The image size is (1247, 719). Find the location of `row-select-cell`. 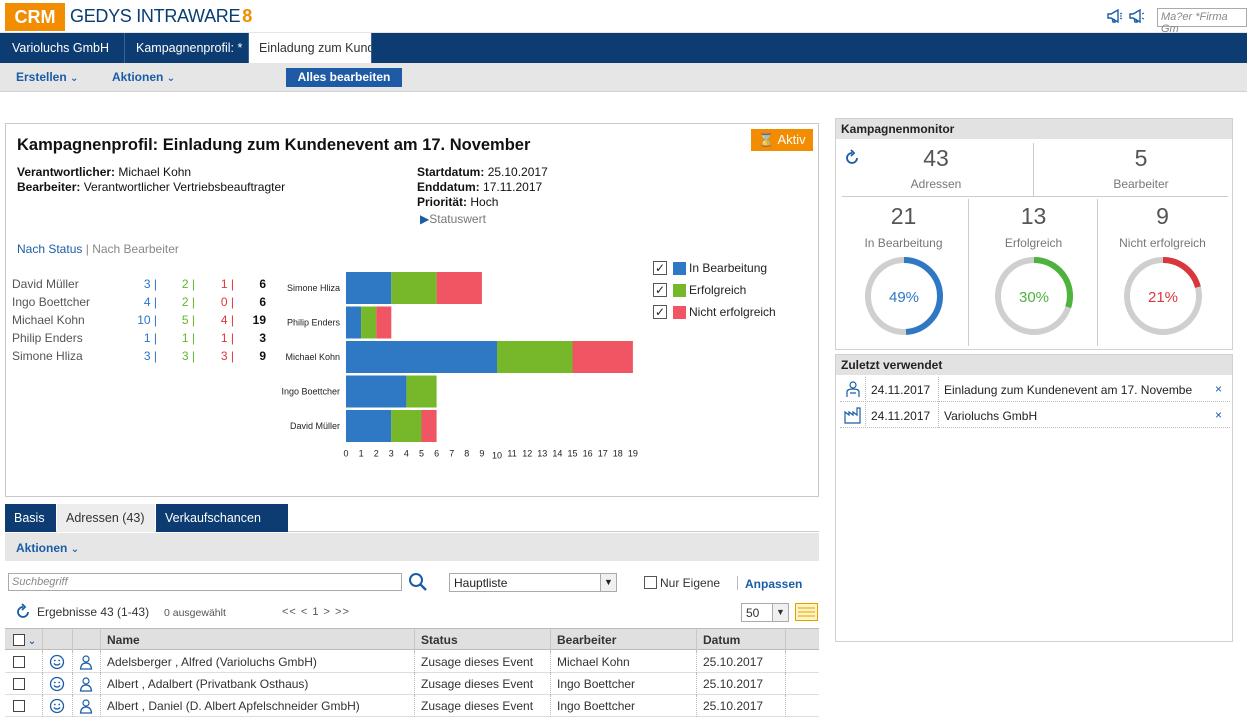

row-select-cell is located at coordinates (24, 662).